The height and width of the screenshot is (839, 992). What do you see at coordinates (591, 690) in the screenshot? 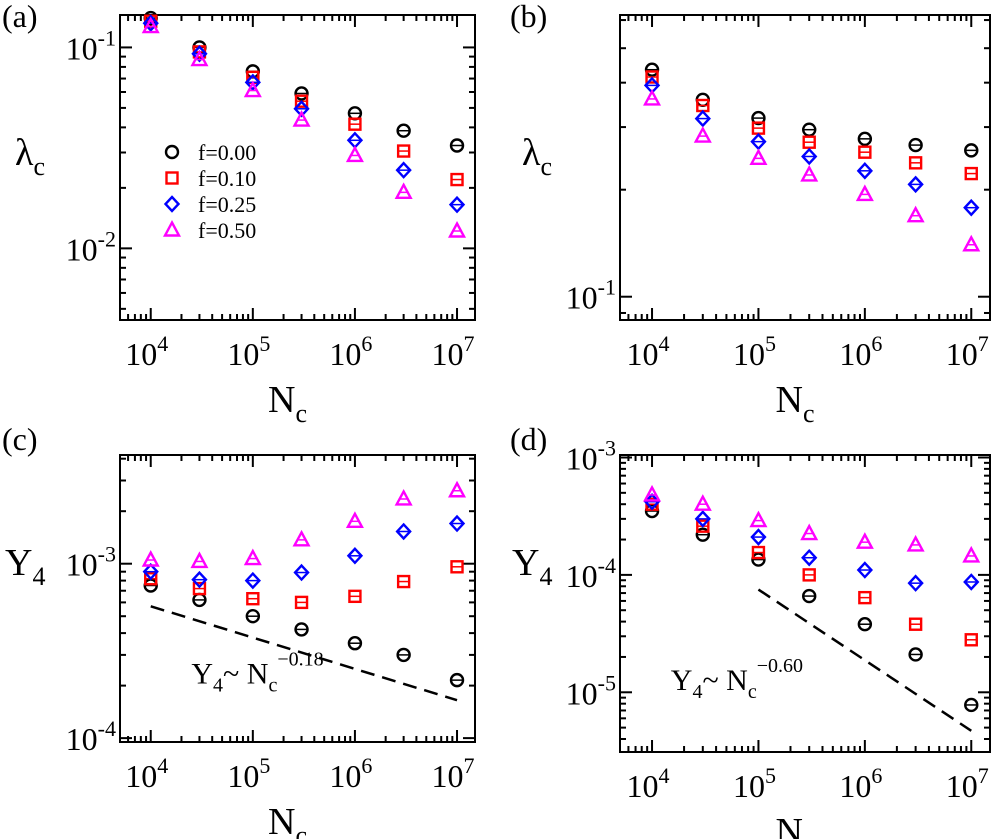
I see `y-tick-label: 10⁻⁵` at bounding box center [591, 690].